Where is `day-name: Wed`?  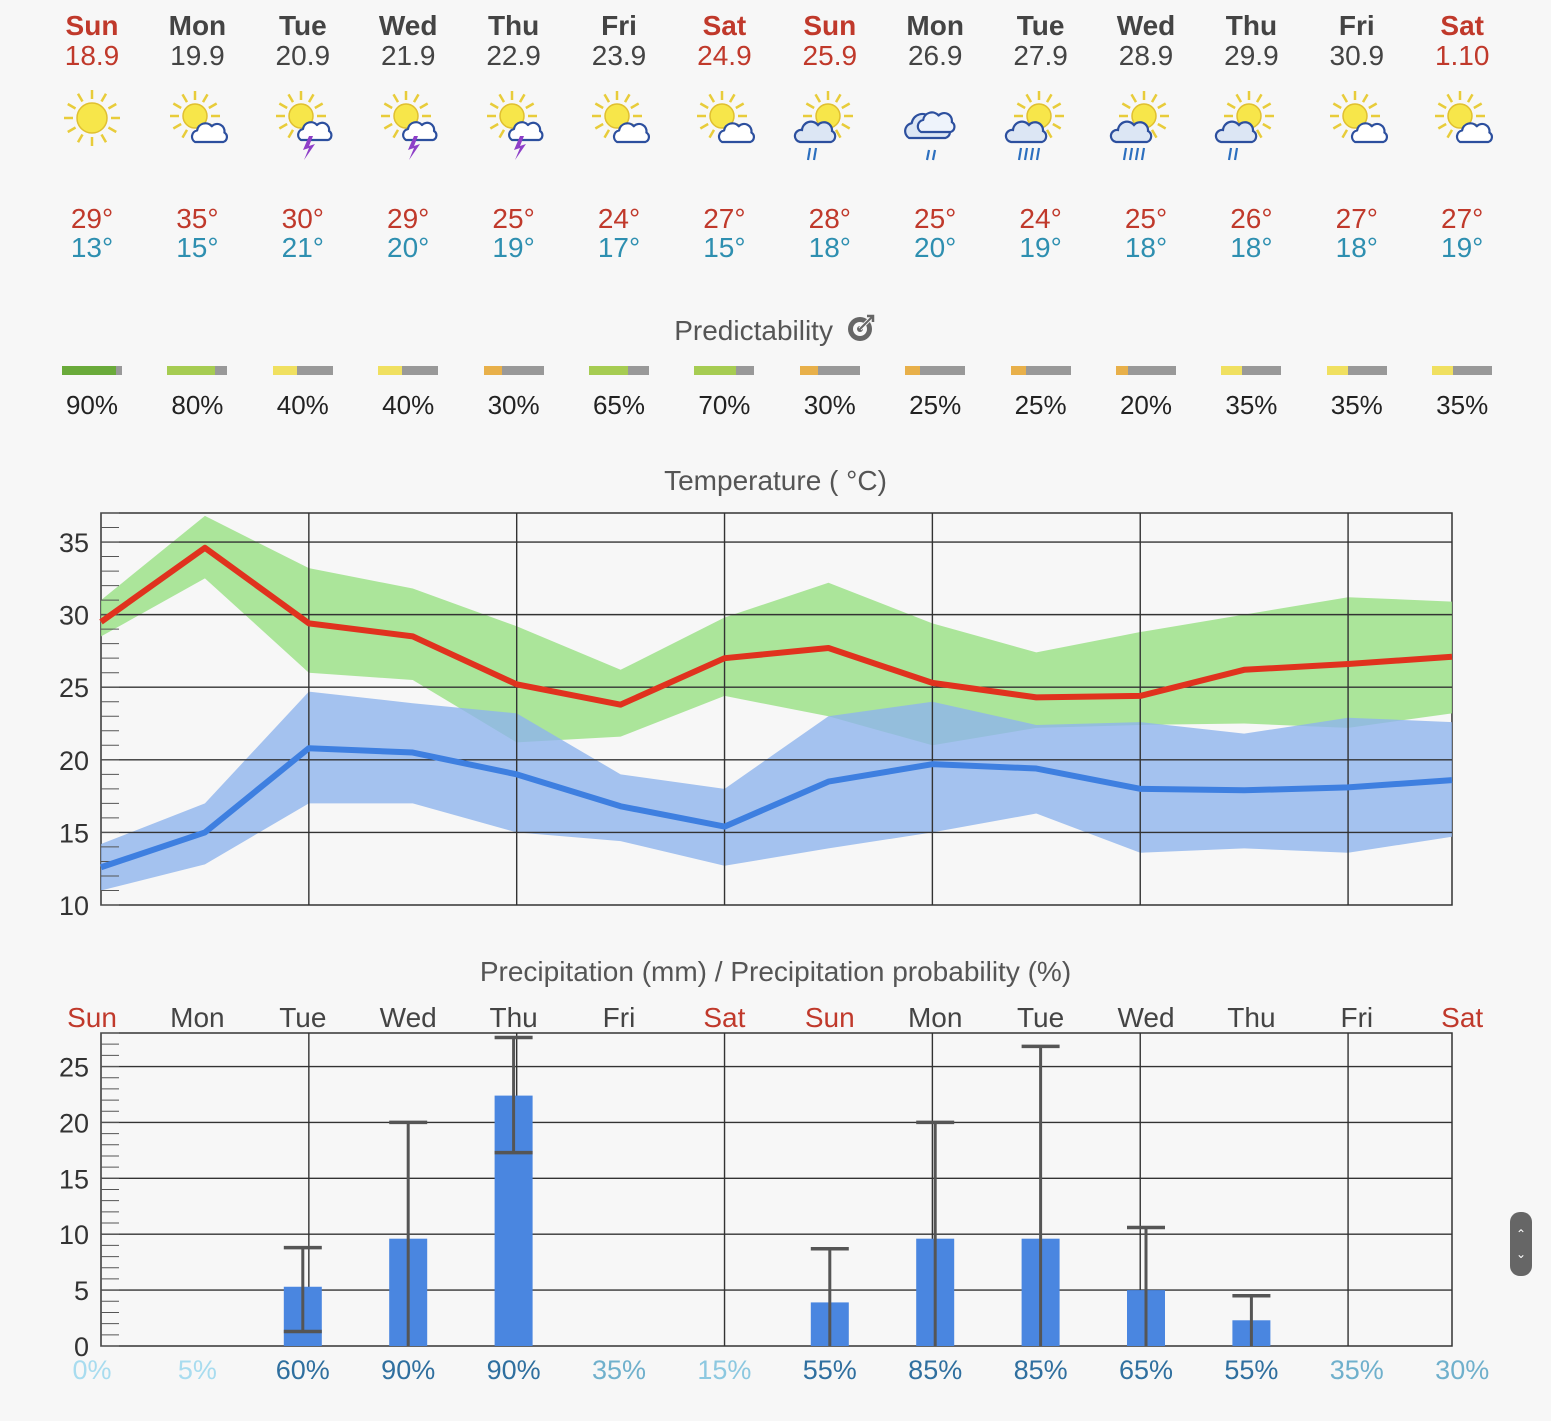
day-name: Wed is located at coordinates (408, 25).